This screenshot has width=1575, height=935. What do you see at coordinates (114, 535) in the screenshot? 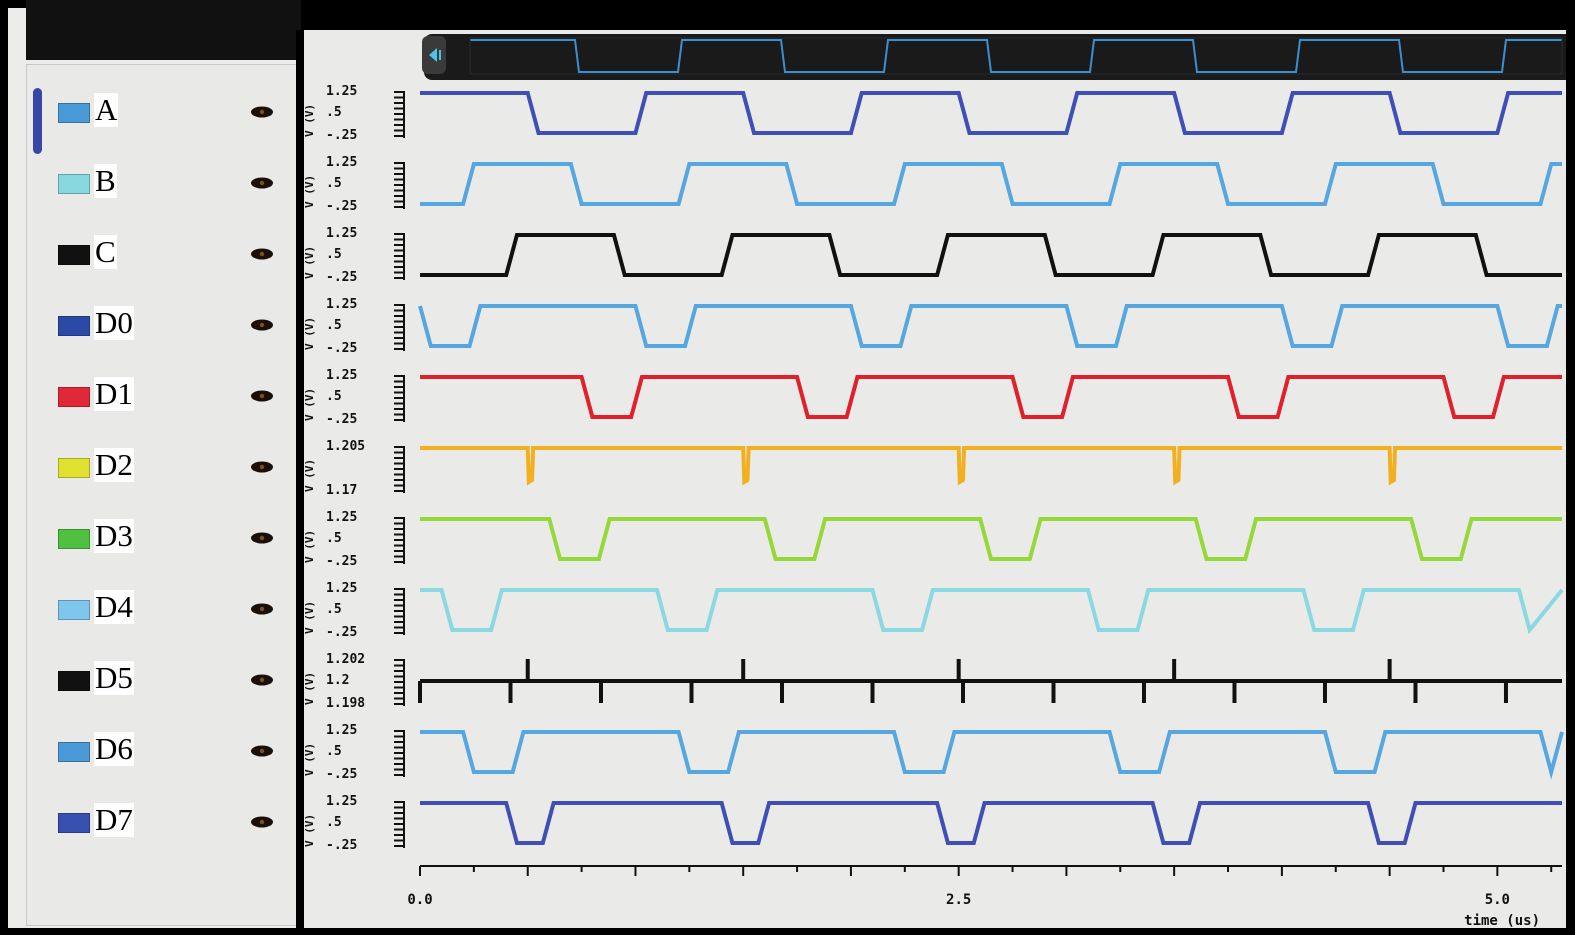
I see `signal-name: D3` at bounding box center [114, 535].